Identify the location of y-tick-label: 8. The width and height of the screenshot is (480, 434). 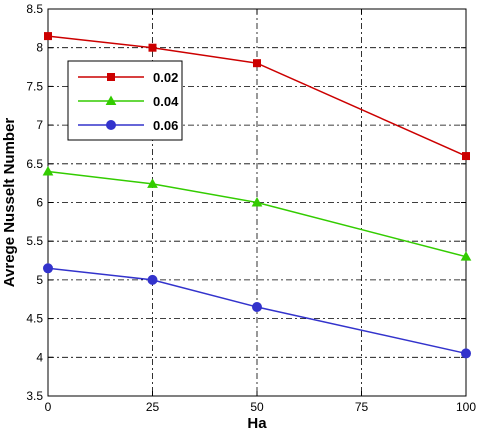
(39, 48).